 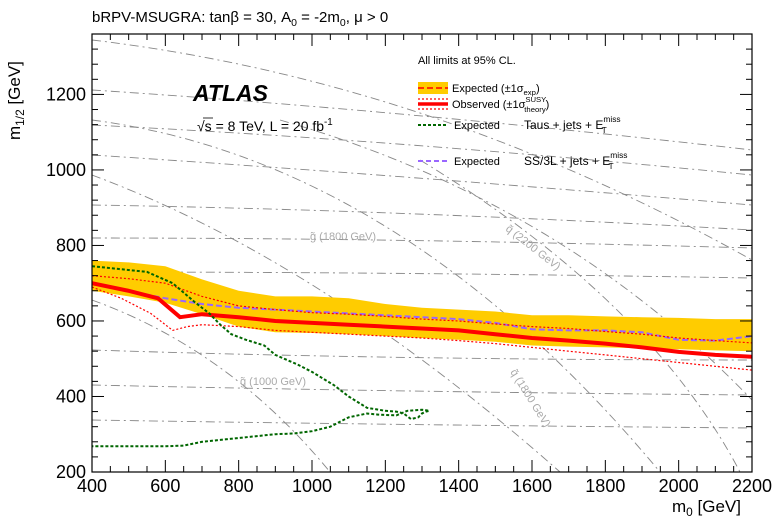 I want to click on x-tick-label: 1600, so click(x=532, y=486).